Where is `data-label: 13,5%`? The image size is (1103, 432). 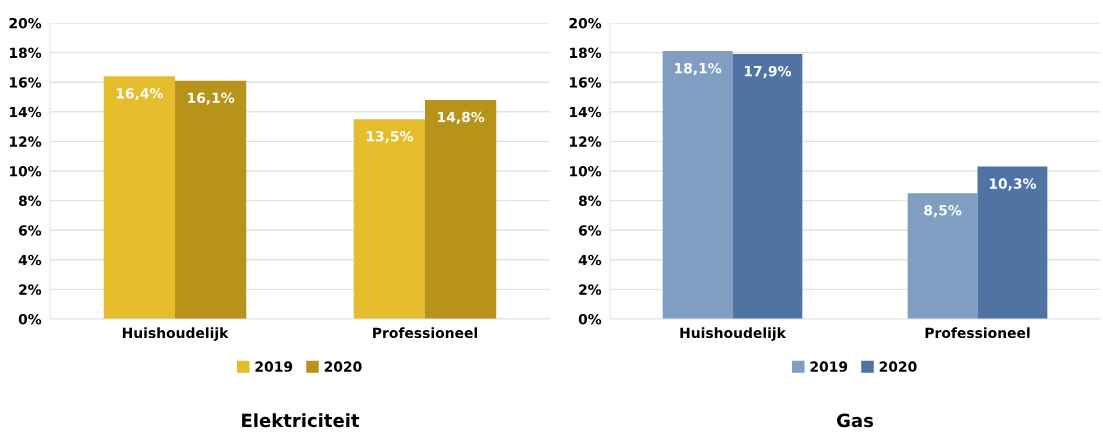
data-label: 13,5% is located at coordinates (390, 137).